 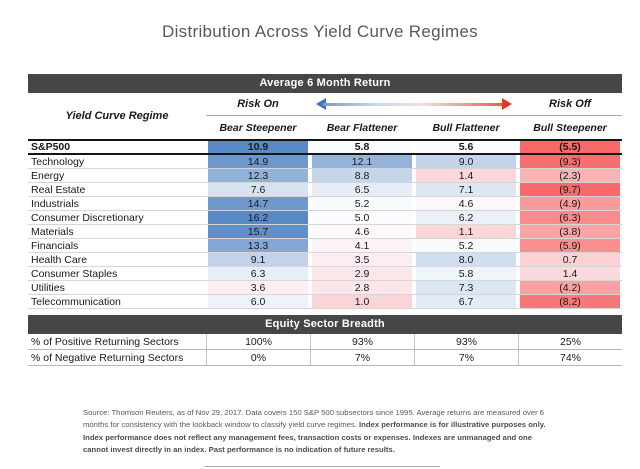 What do you see at coordinates (570, 287) in the screenshot?
I see `value-cell-fill: (4.2)` at bounding box center [570, 287].